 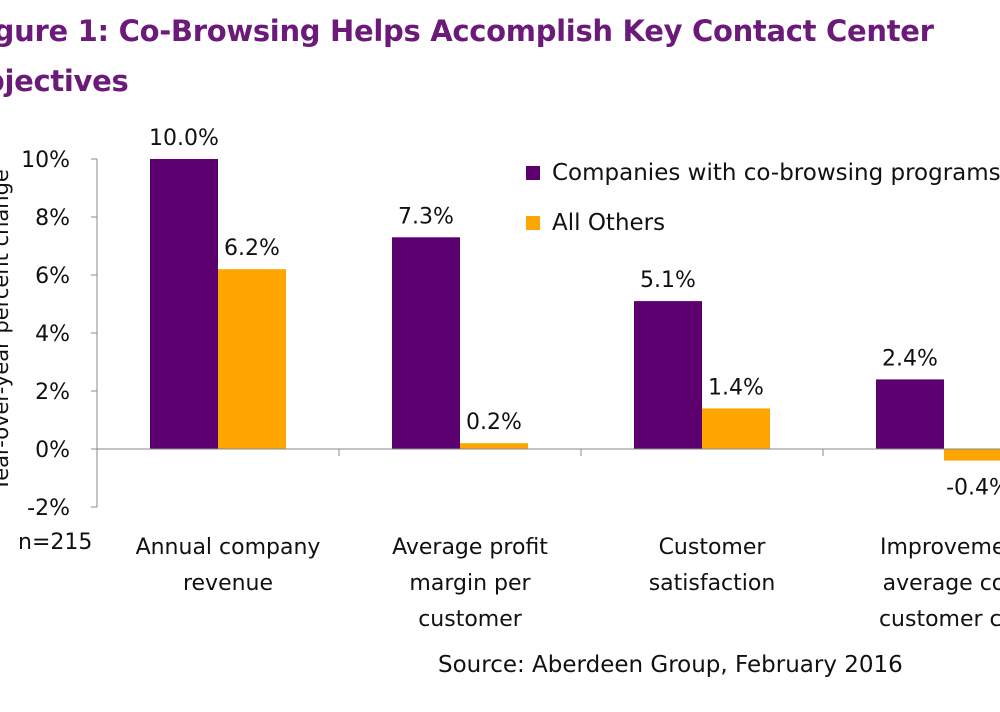 I want to click on x-category-label: revenue, so click(x=228, y=583).